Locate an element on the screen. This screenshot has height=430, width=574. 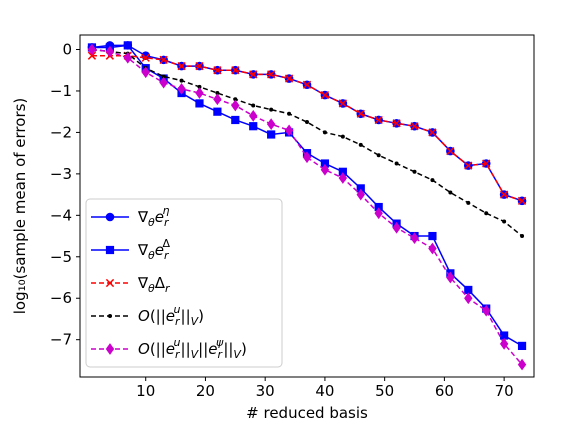
y-tick-label: −6 is located at coordinates (61, 298).